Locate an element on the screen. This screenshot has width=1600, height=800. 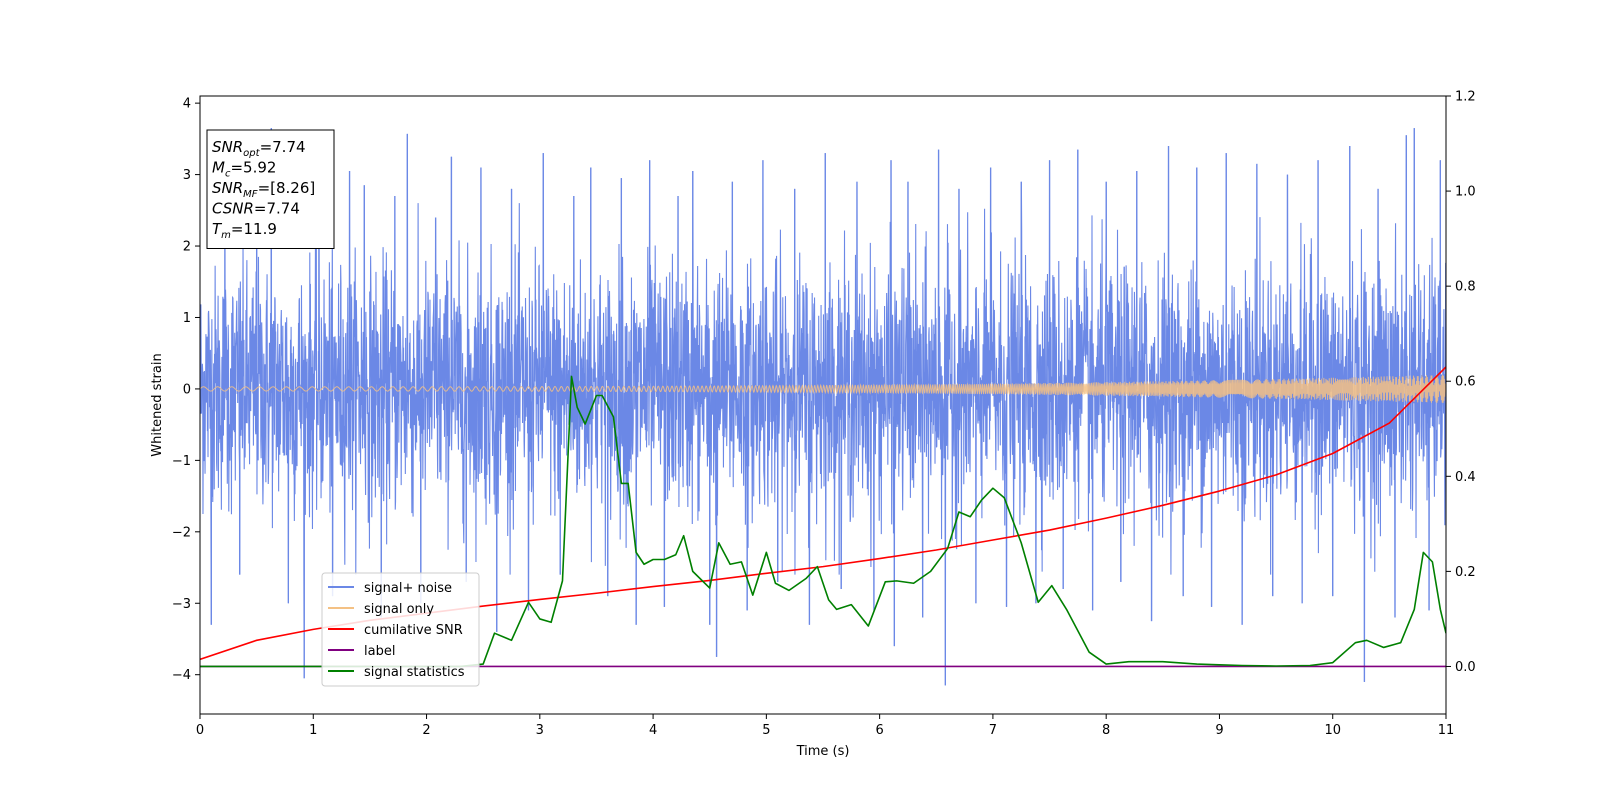
x-tick-label-11: 11 is located at coordinates (1446, 730).